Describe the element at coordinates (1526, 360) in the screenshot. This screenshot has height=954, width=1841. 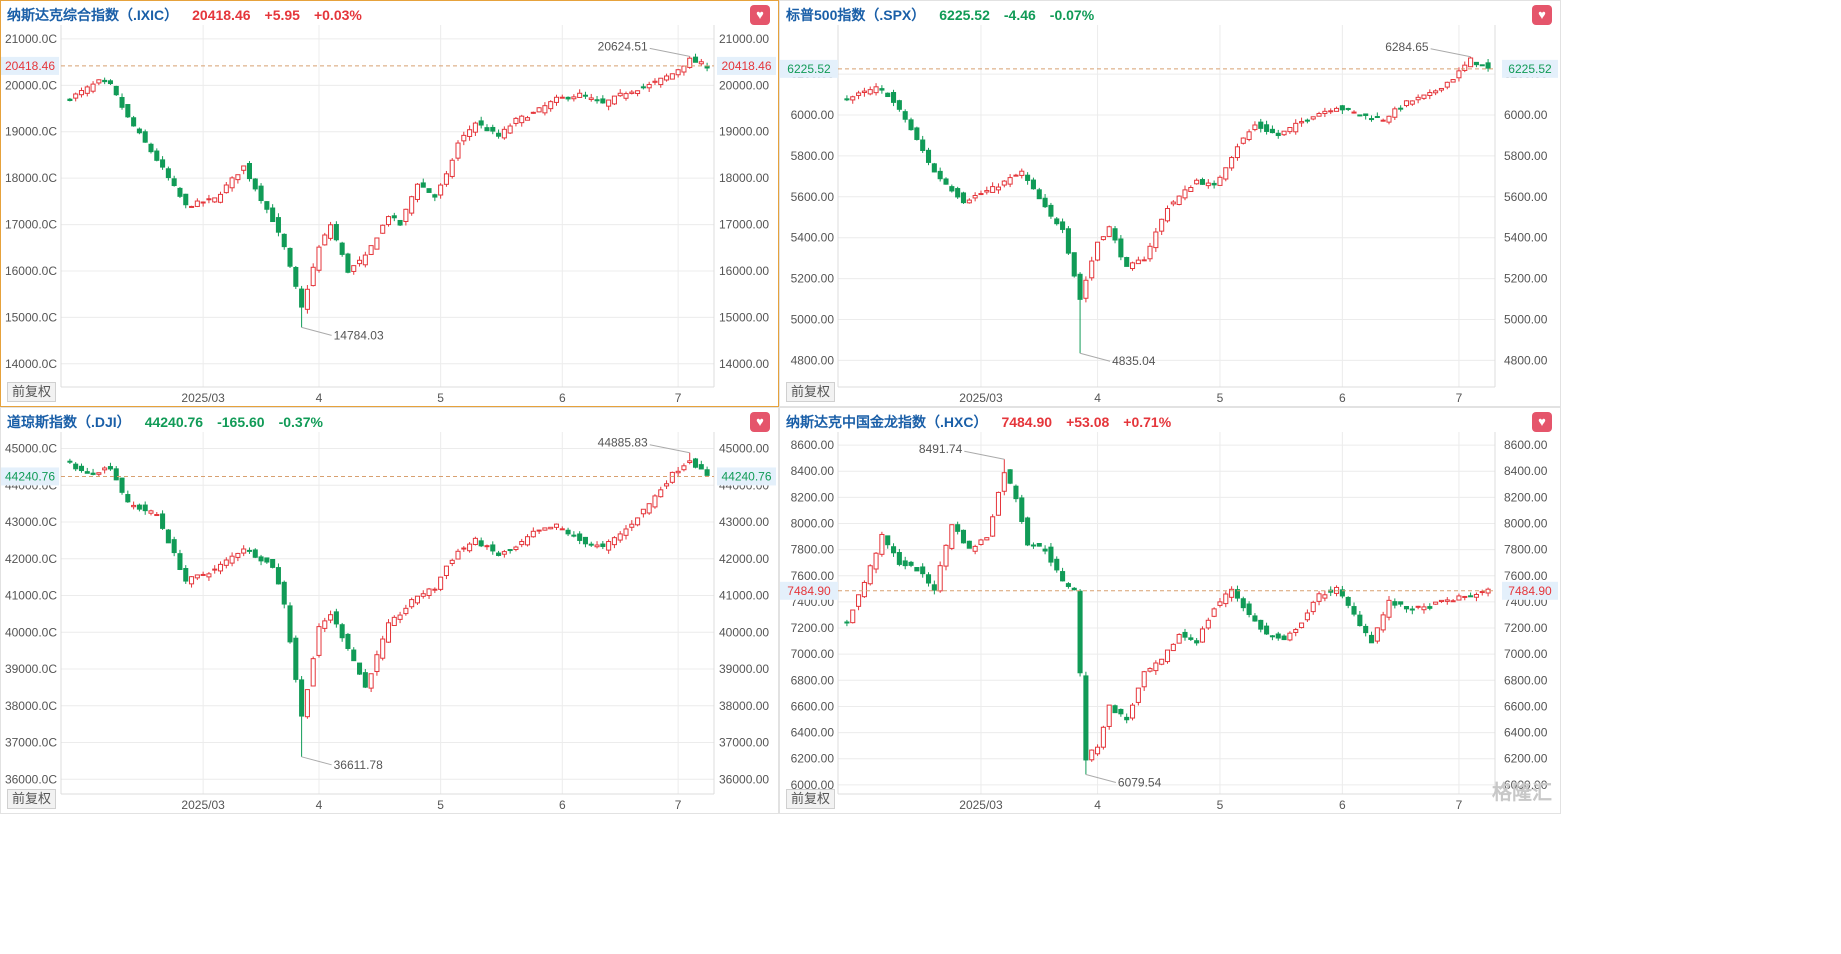
I see `y-tick-label-right: 4800.00` at that location.